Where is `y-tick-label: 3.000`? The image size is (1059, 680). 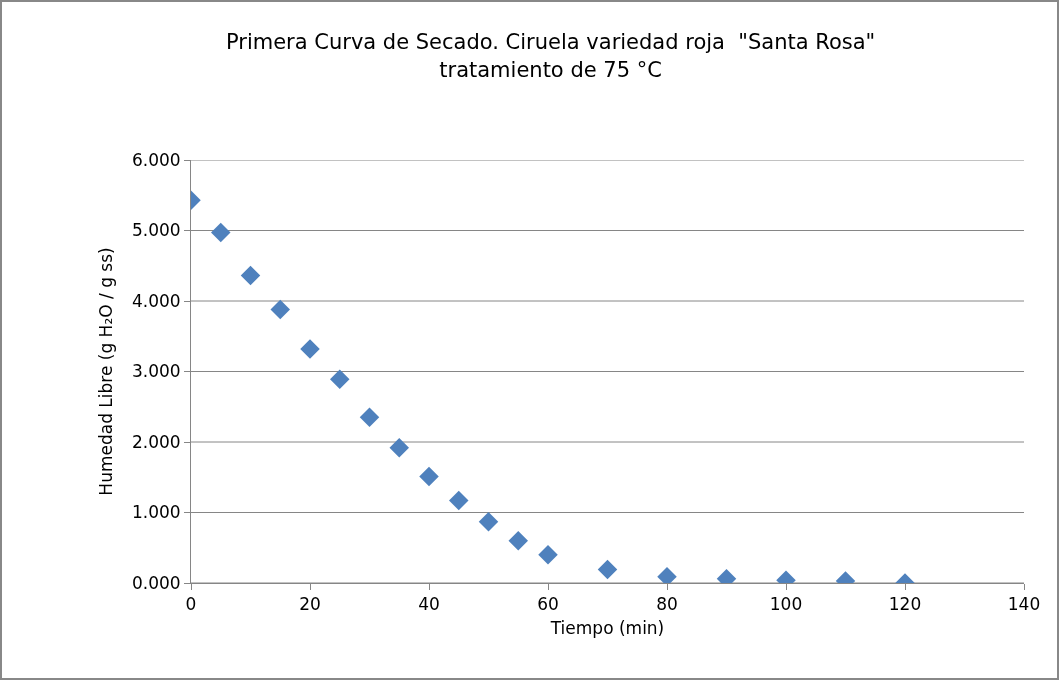
y-tick-label: 3.000 is located at coordinates (156, 371).